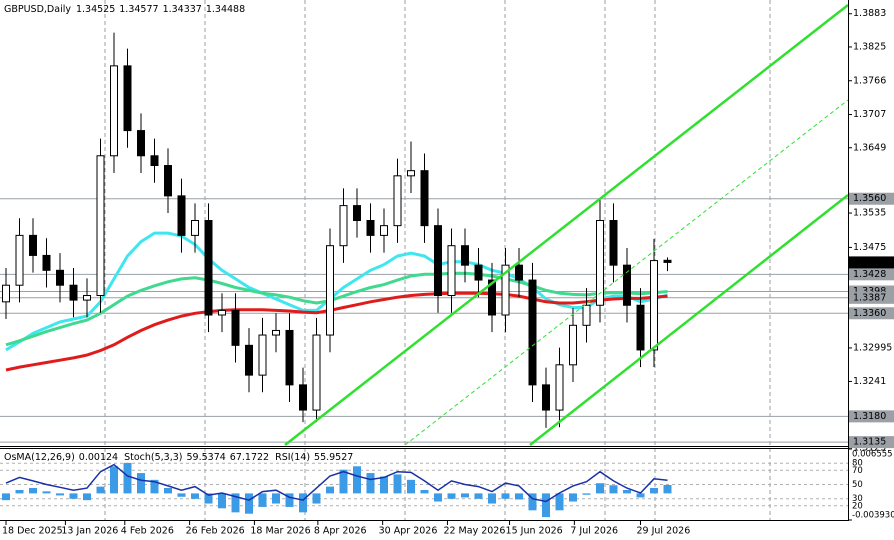 The image size is (894, 540). I want to click on y-tick-label: 1.3649, so click(869, 147).